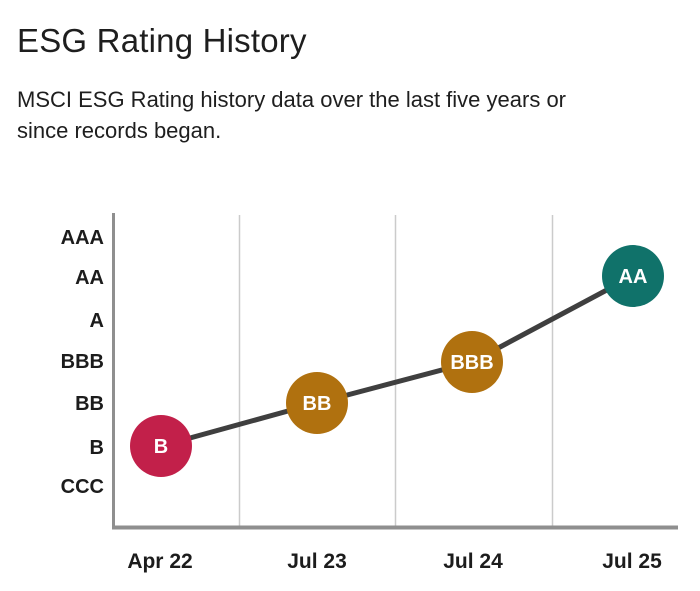  What do you see at coordinates (89, 278) in the screenshot?
I see `y-axis-label-aa: AA` at bounding box center [89, 278].